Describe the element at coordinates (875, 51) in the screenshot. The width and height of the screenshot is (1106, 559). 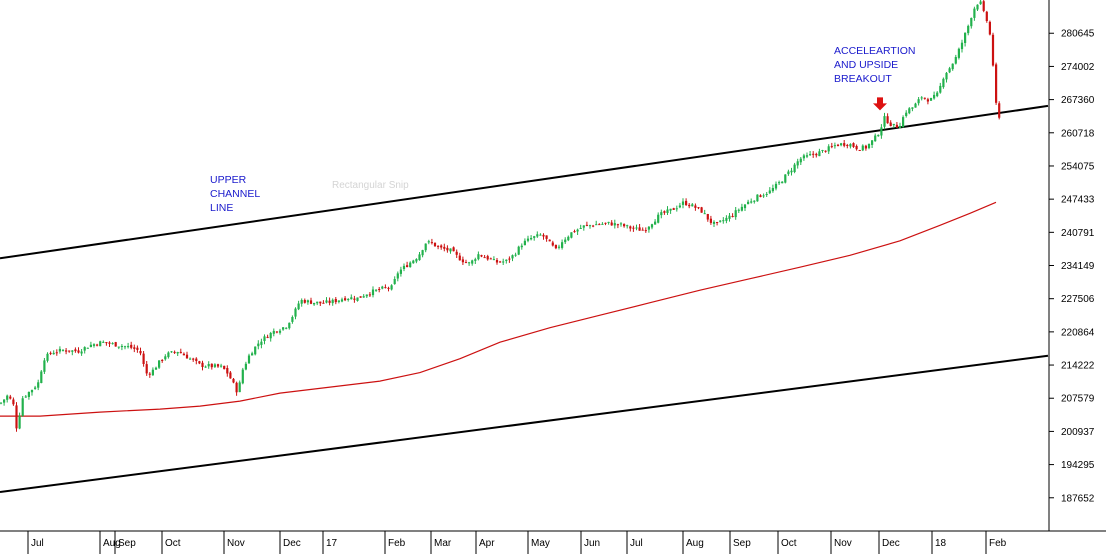
I see `breakout-label-line-1: ACCELEARTION` at that location.